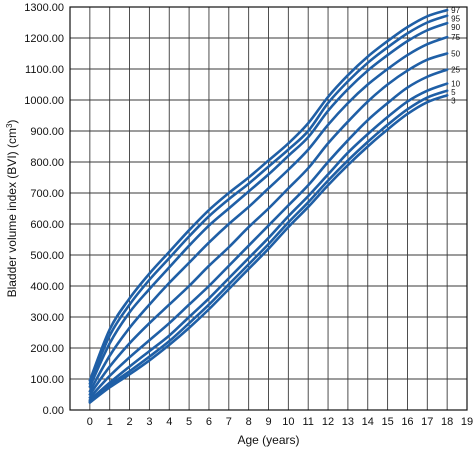 The height and width of the screenshot is (450, 474). What do you see at coordinates (328, 422) in the screenshot?
I see `x-tick-label: 12` at bounding box center [328, 422].